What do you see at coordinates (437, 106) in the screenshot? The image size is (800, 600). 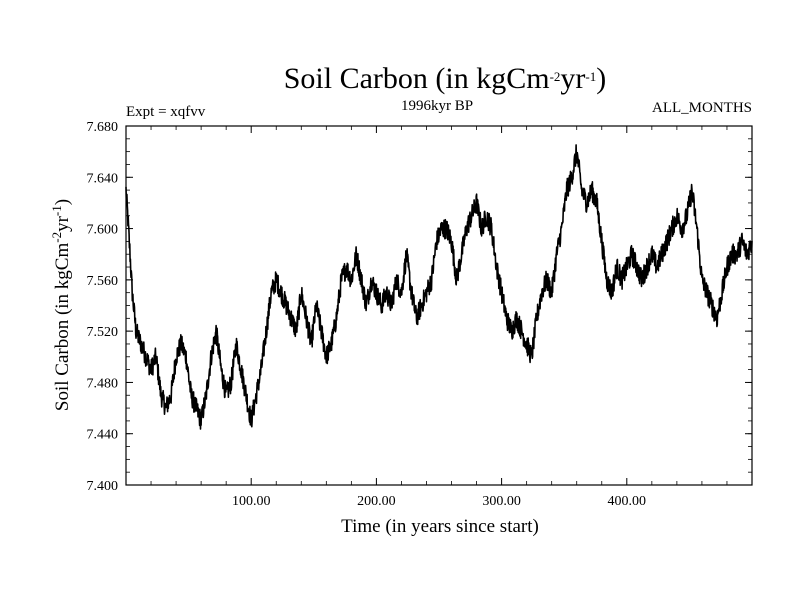 I see `subtitle-period: 1996kyr BP` at bounding box center [437, 106].